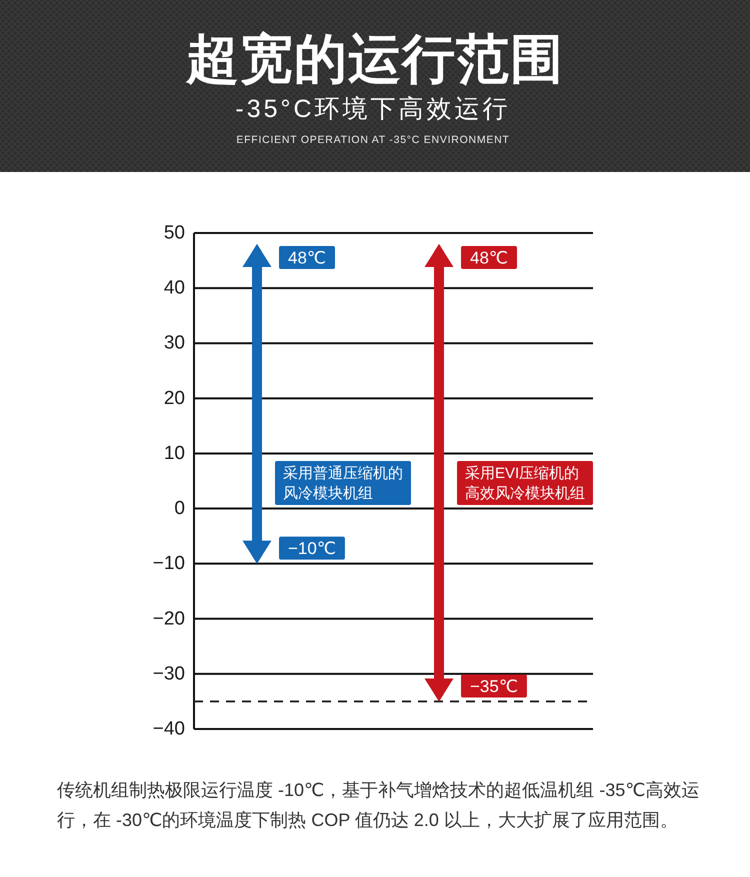  Describe the element at coordinates (343, 483) in the screenshot. I see `x-tick-label: 采用普通压缩机的风冷模块机组` at that location.